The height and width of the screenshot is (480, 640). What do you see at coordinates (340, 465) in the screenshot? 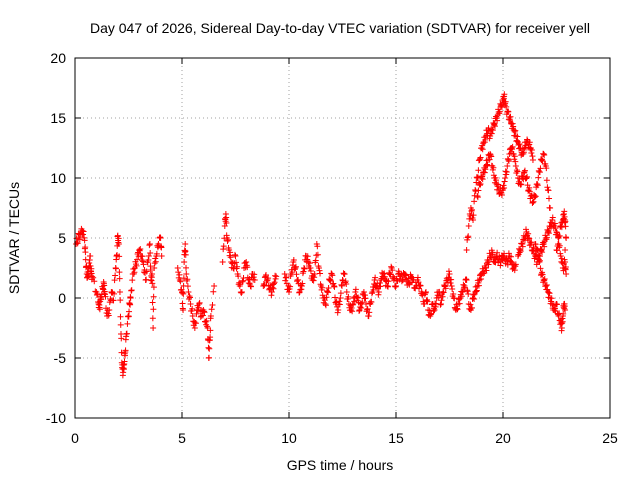
I see `x-axis-label: GPS time / hours` at bounding box center [340, 465].